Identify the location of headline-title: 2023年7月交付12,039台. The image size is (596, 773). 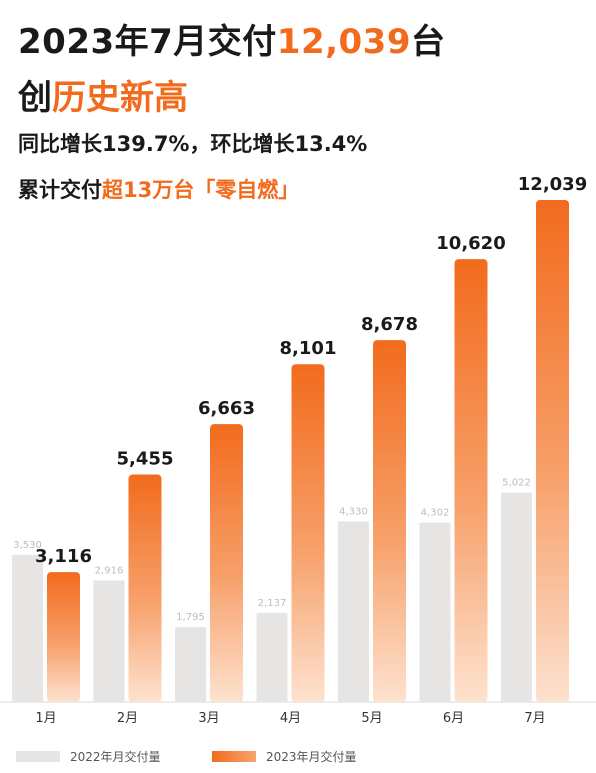
(232, 38).